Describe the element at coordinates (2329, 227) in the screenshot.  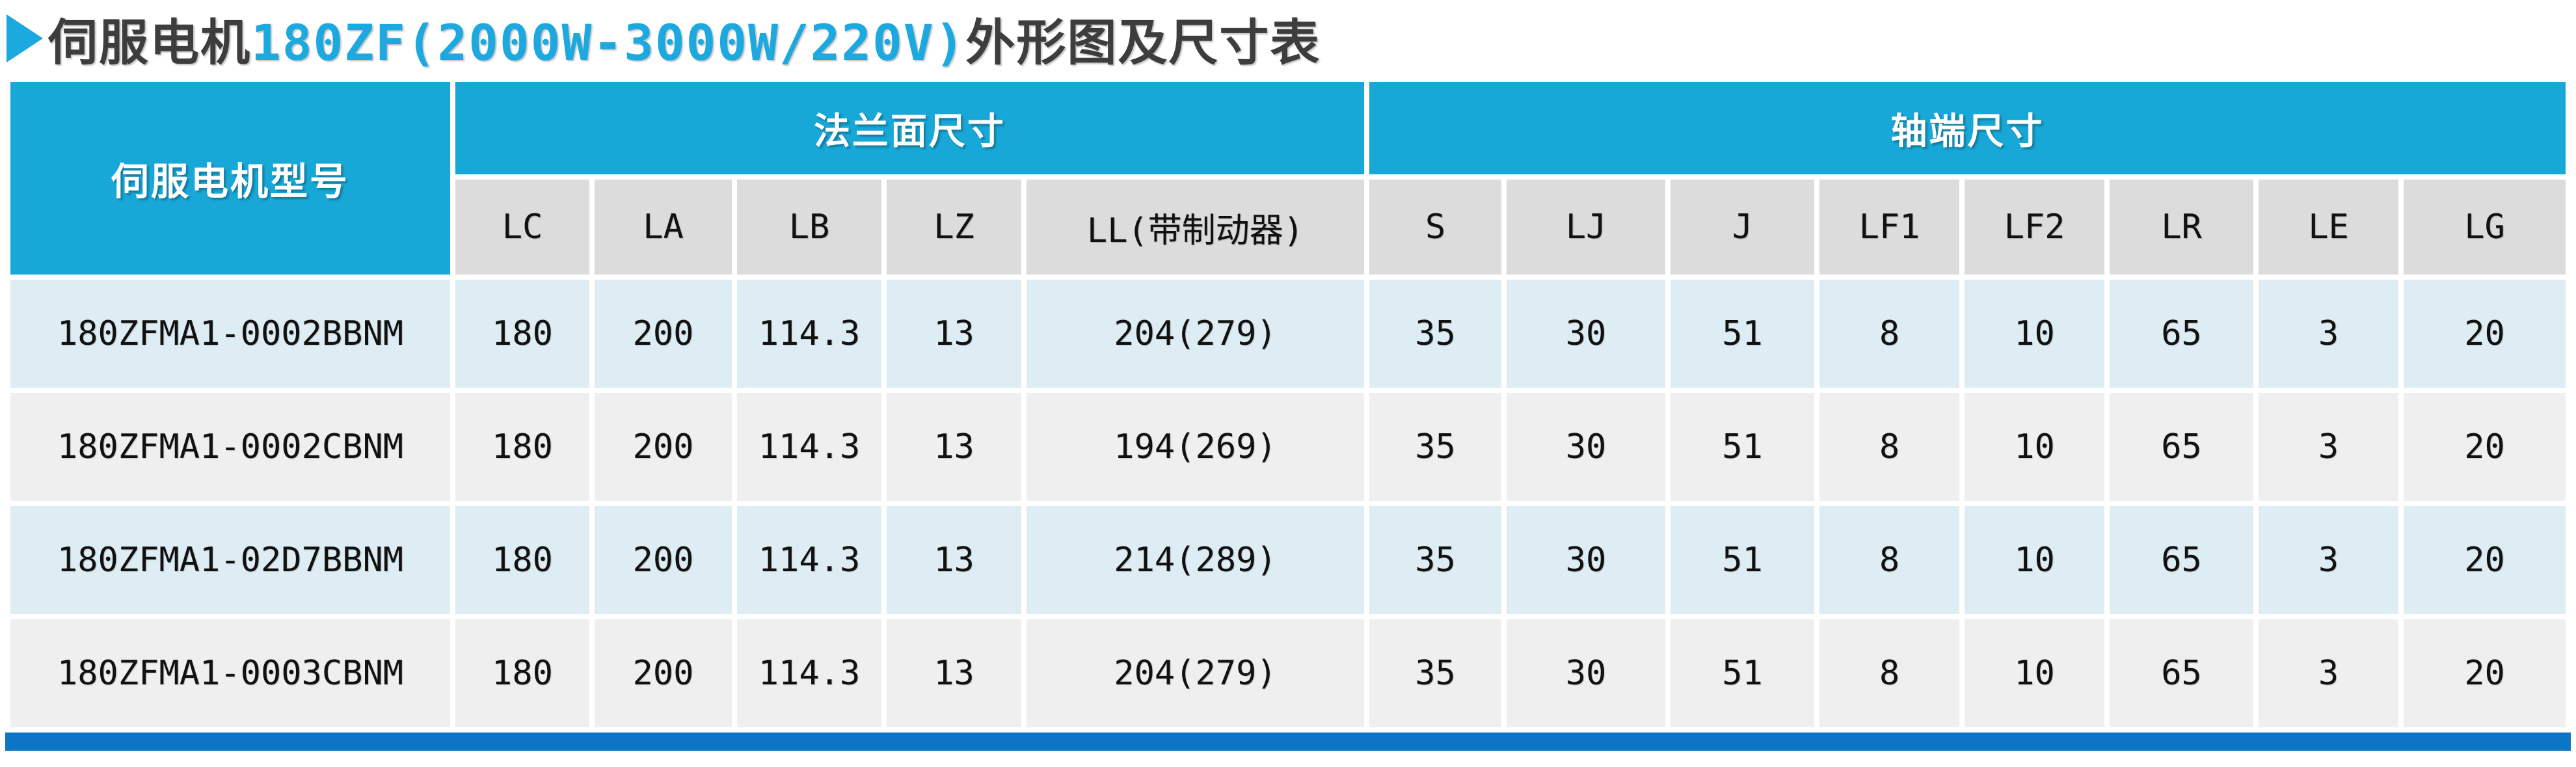
I see `column-header-le: LE` at that location.